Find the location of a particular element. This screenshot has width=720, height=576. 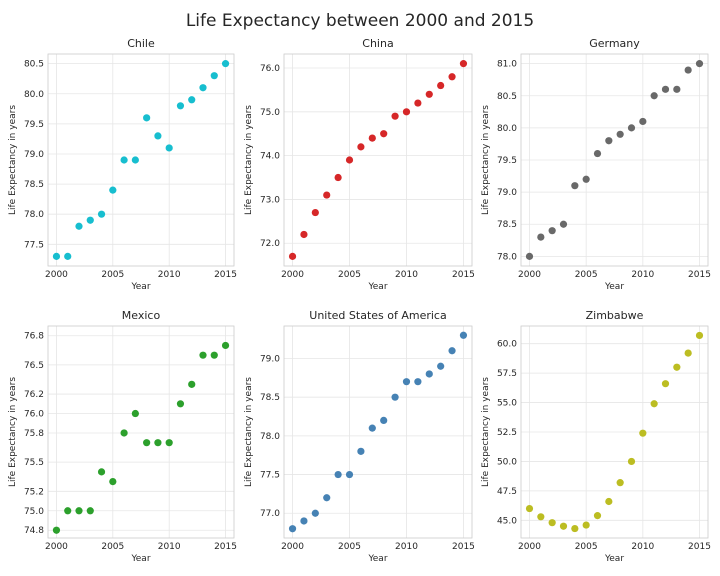

y-tick-label: 52.5 is located at coordinates (507, 433).